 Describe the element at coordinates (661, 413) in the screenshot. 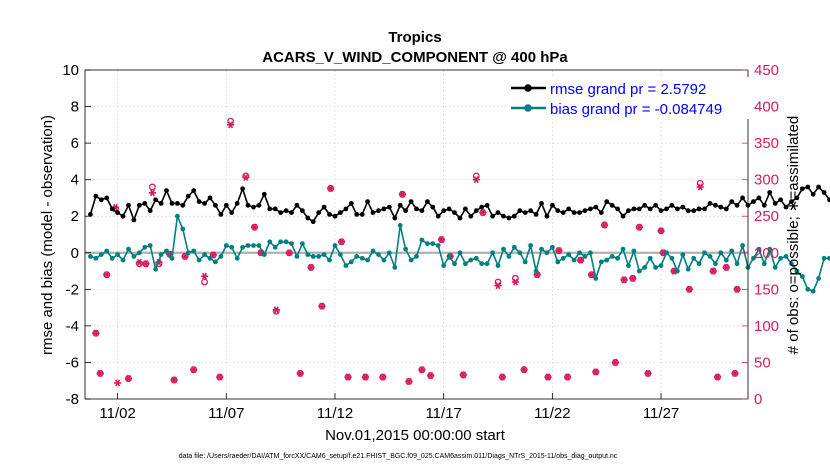

I see `x-tick-label: 11/27` at that location.